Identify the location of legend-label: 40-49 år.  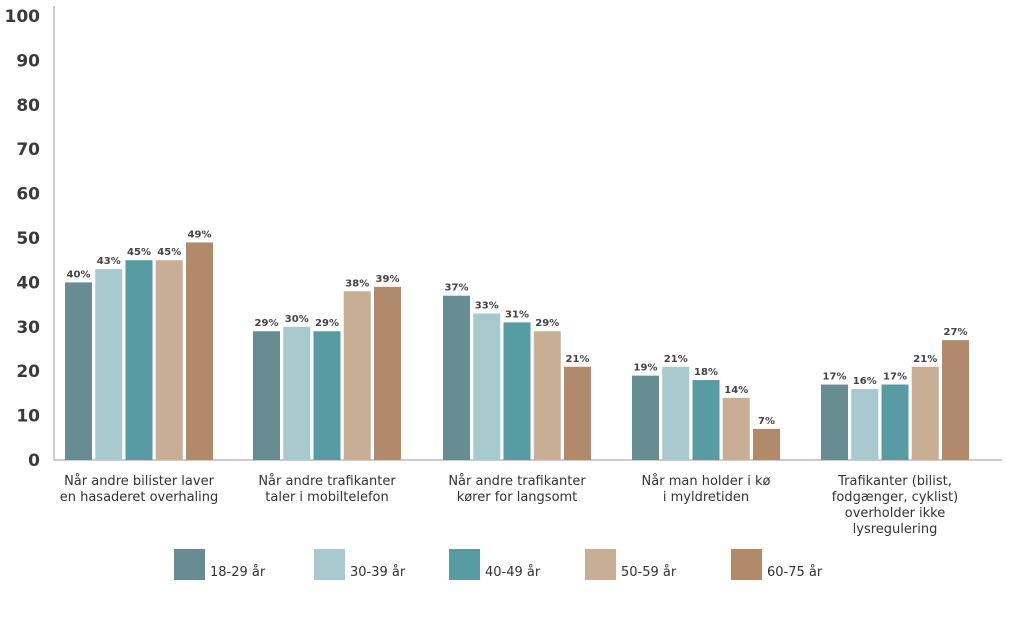
(513, 572).